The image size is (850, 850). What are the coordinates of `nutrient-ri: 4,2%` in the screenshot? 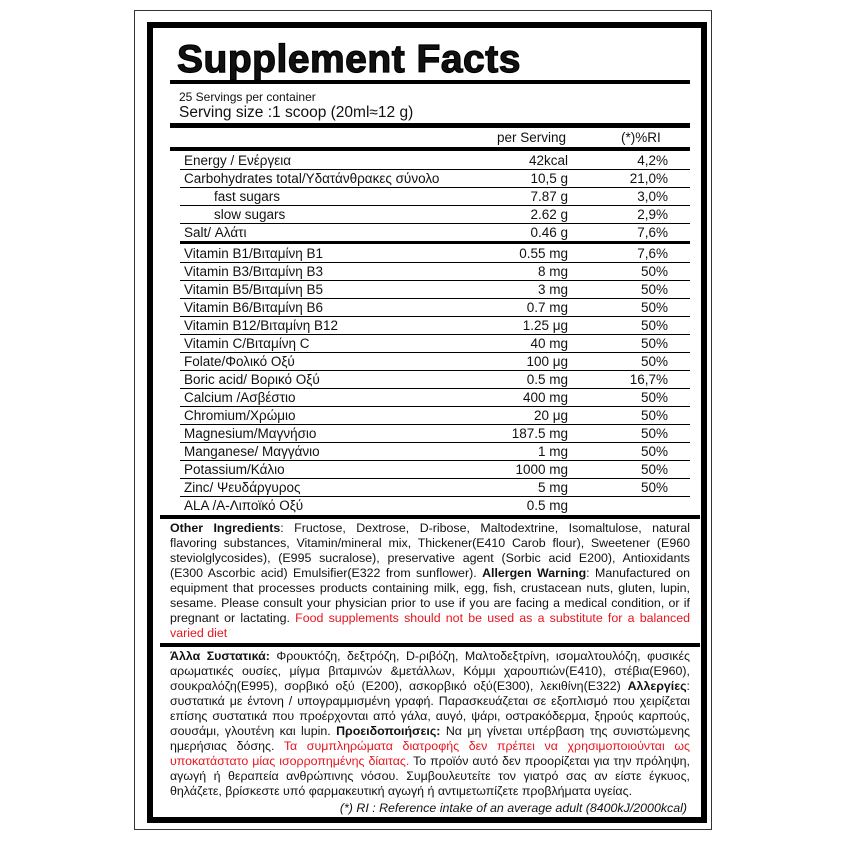 It's located at (652, 160).